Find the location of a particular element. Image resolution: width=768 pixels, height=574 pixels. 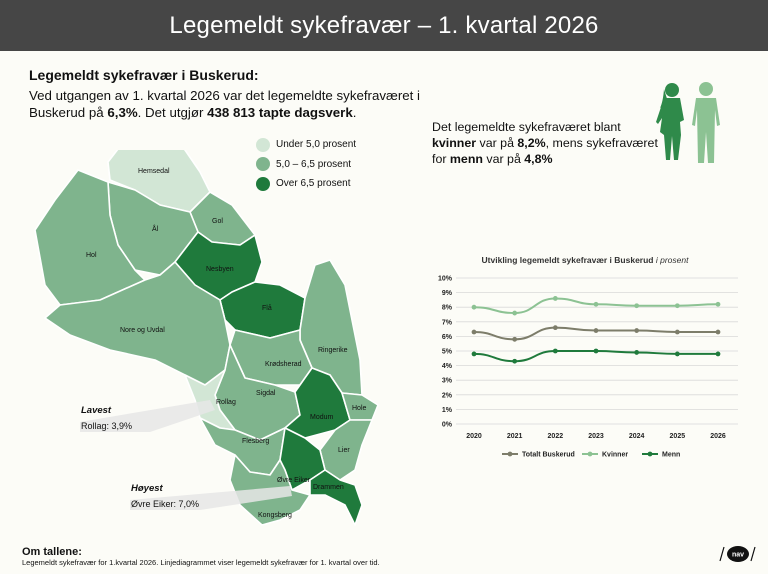

label-ovre-eiker: Øvre Eiker is located at coordinates (294, 480).